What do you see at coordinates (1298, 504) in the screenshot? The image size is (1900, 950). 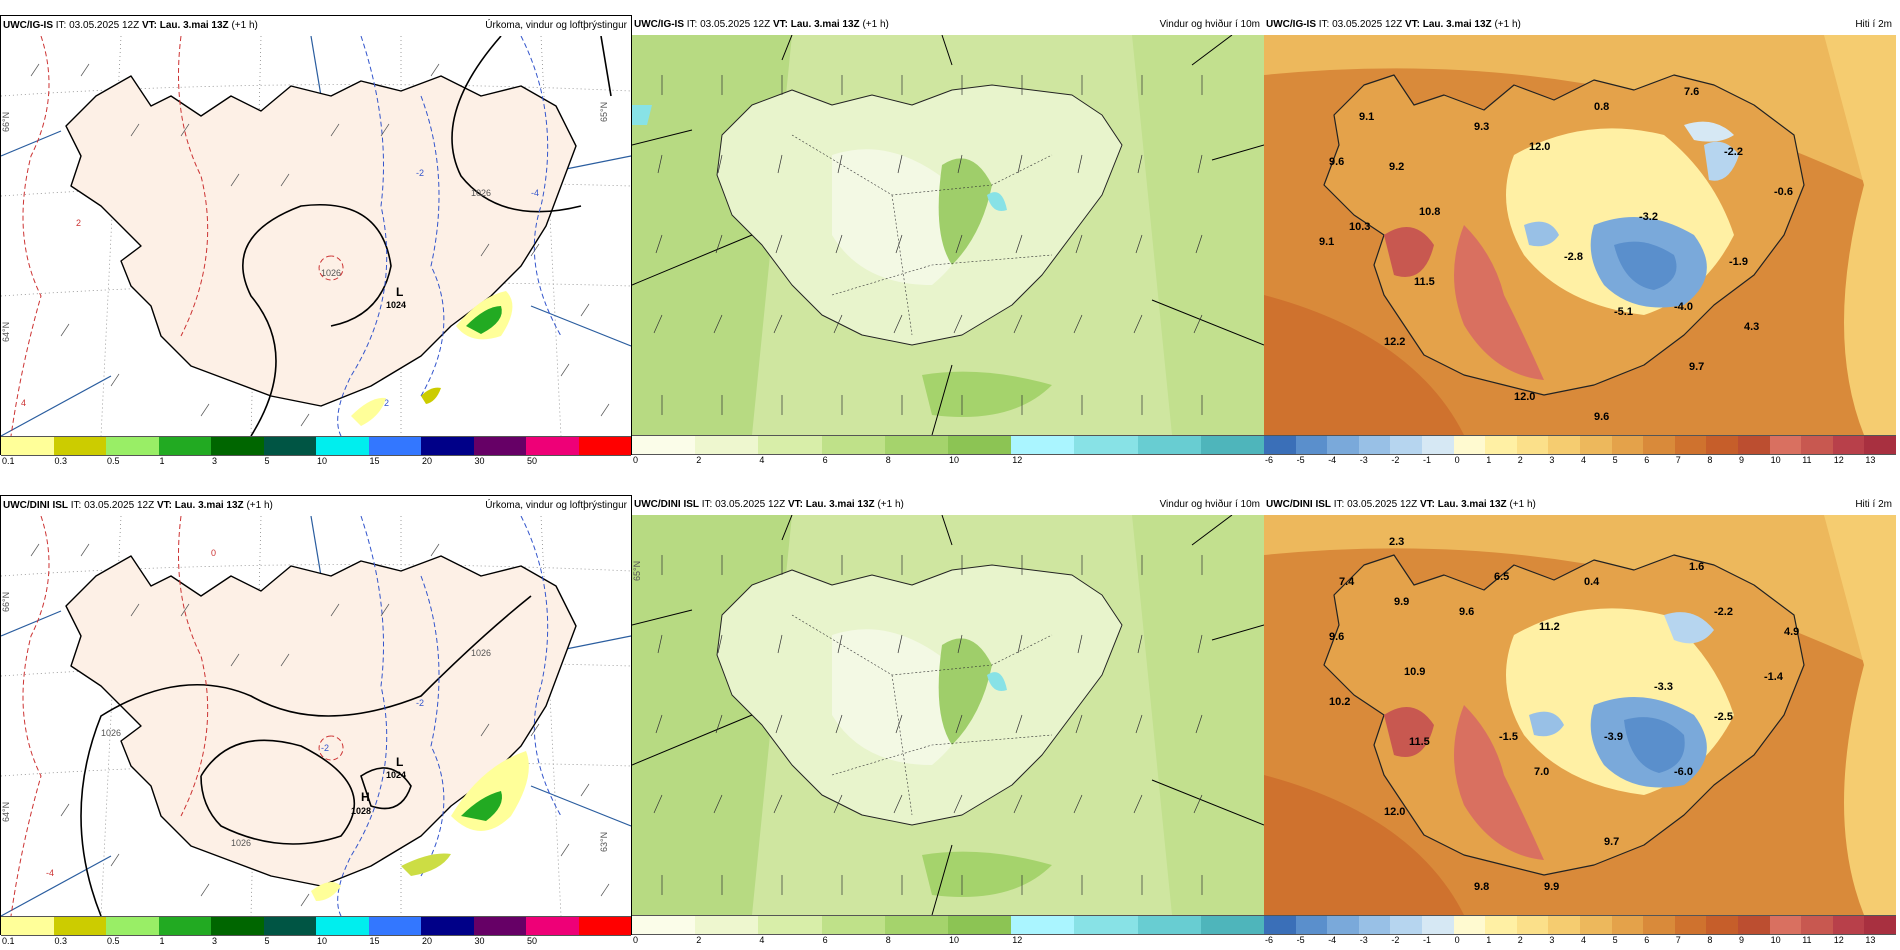 I see `model-name: UWC/DINI ISL` at bounding box center [1298, 504].